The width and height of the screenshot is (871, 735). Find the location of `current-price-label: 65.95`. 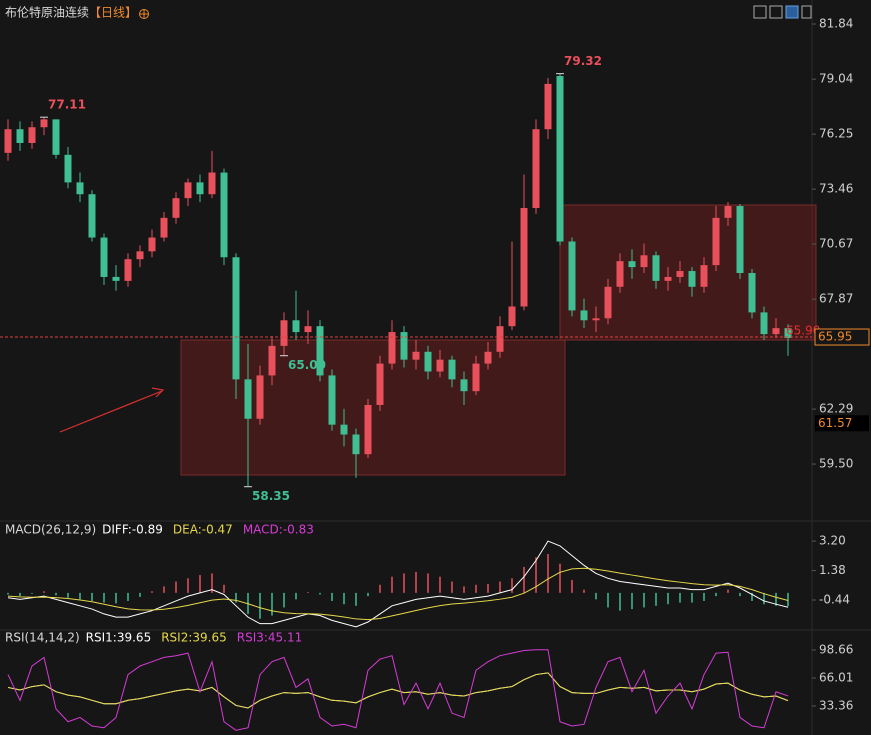

current-price-label: 65.95 is located at coordinates (835, 337).